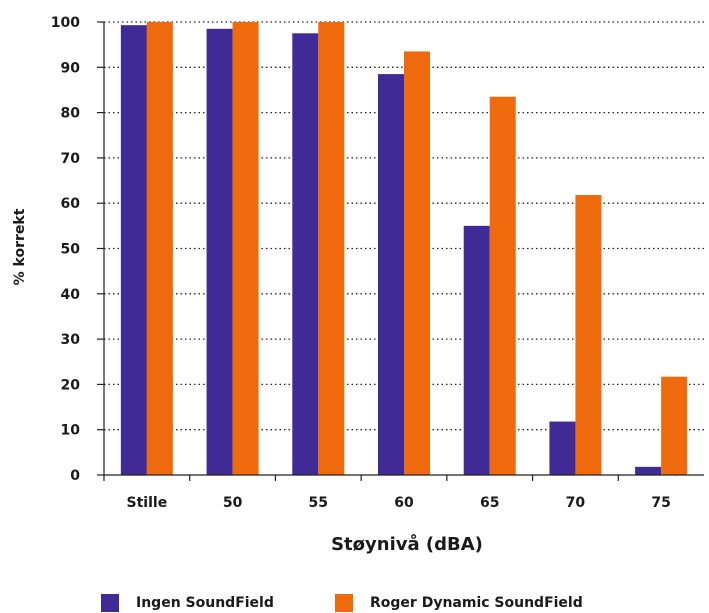  I want to click on bar-series-1-Stille, so click(133, 250).